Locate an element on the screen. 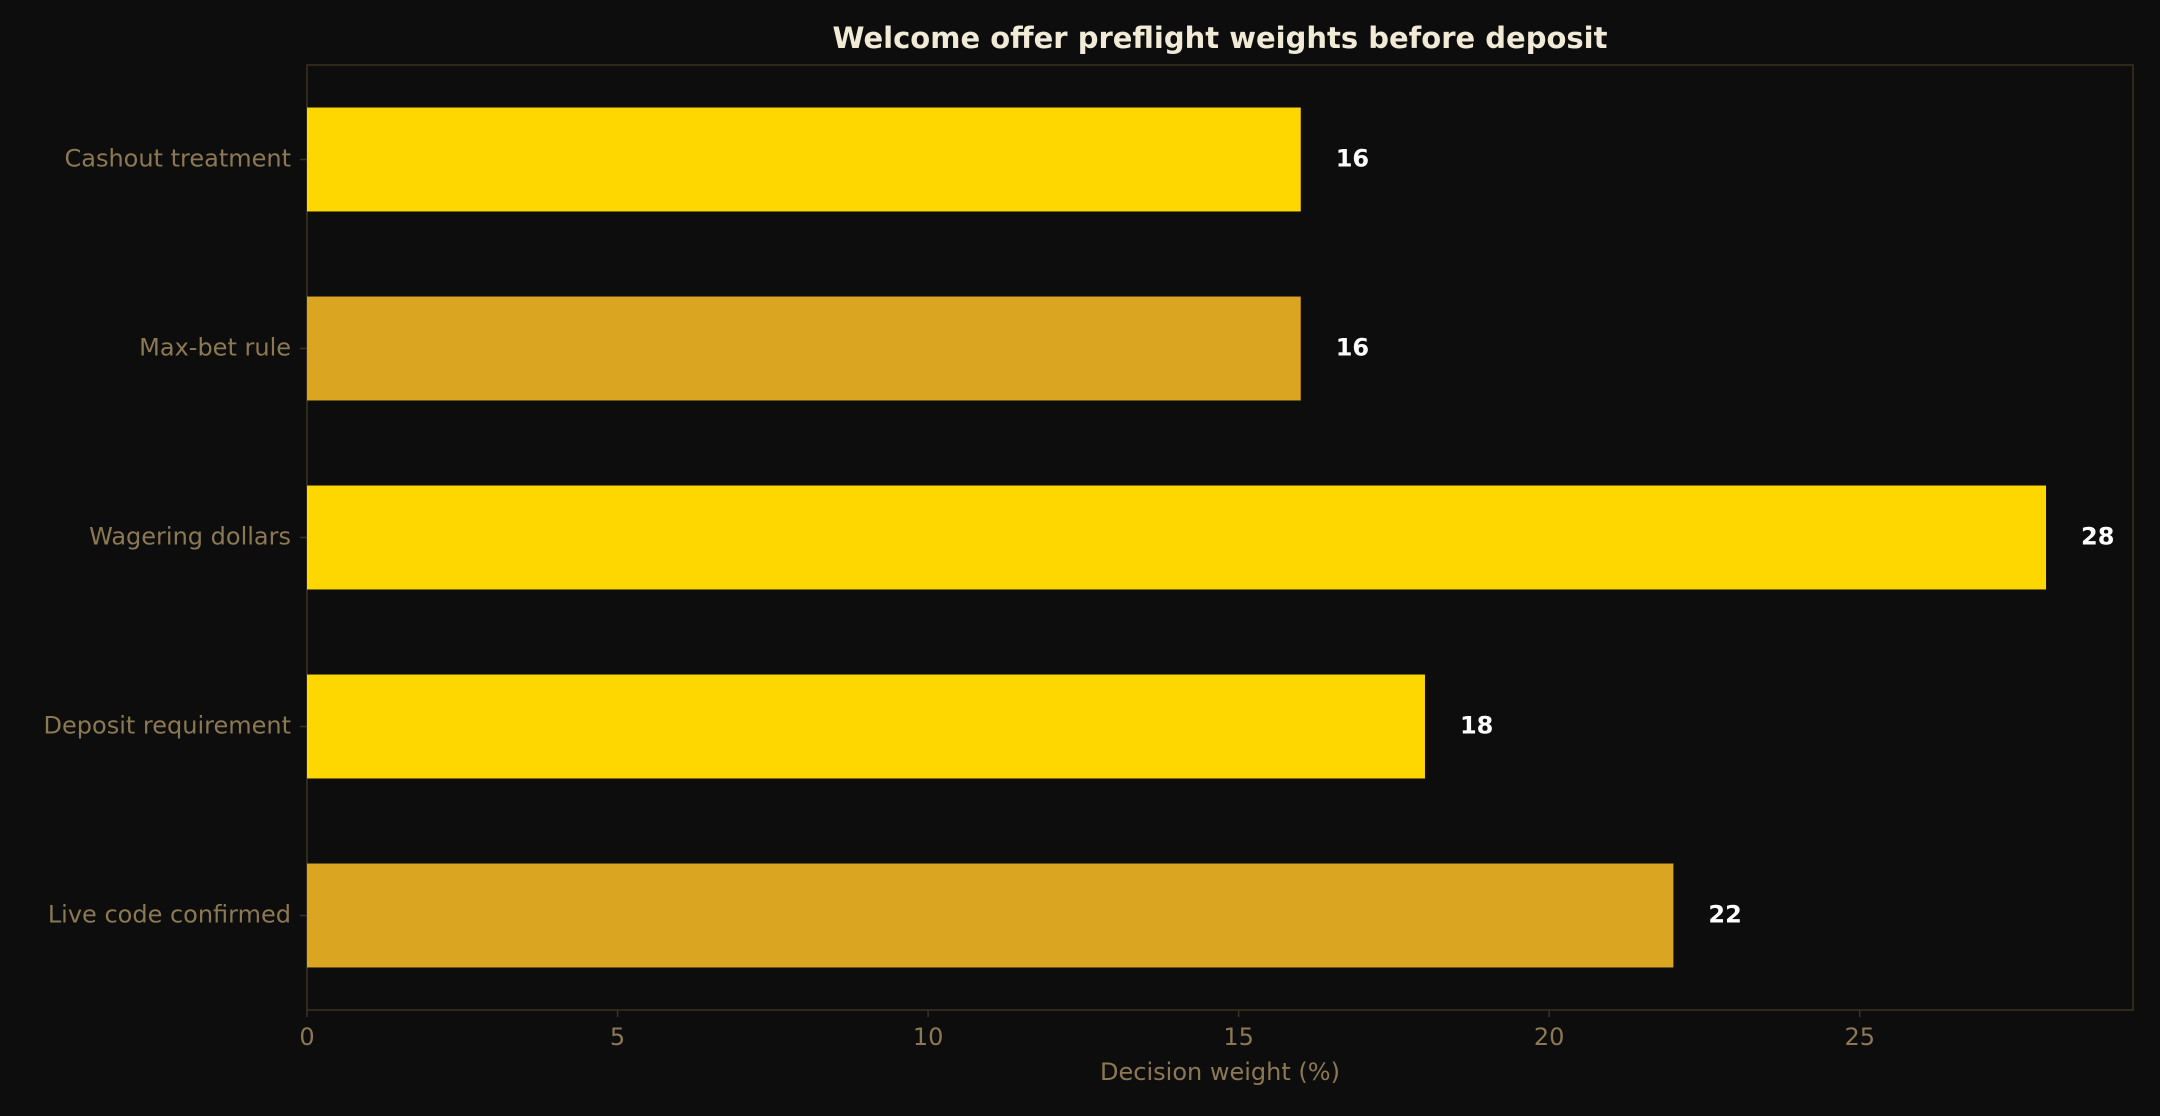  value-label: 28 is located at coordinates (2097, 537).